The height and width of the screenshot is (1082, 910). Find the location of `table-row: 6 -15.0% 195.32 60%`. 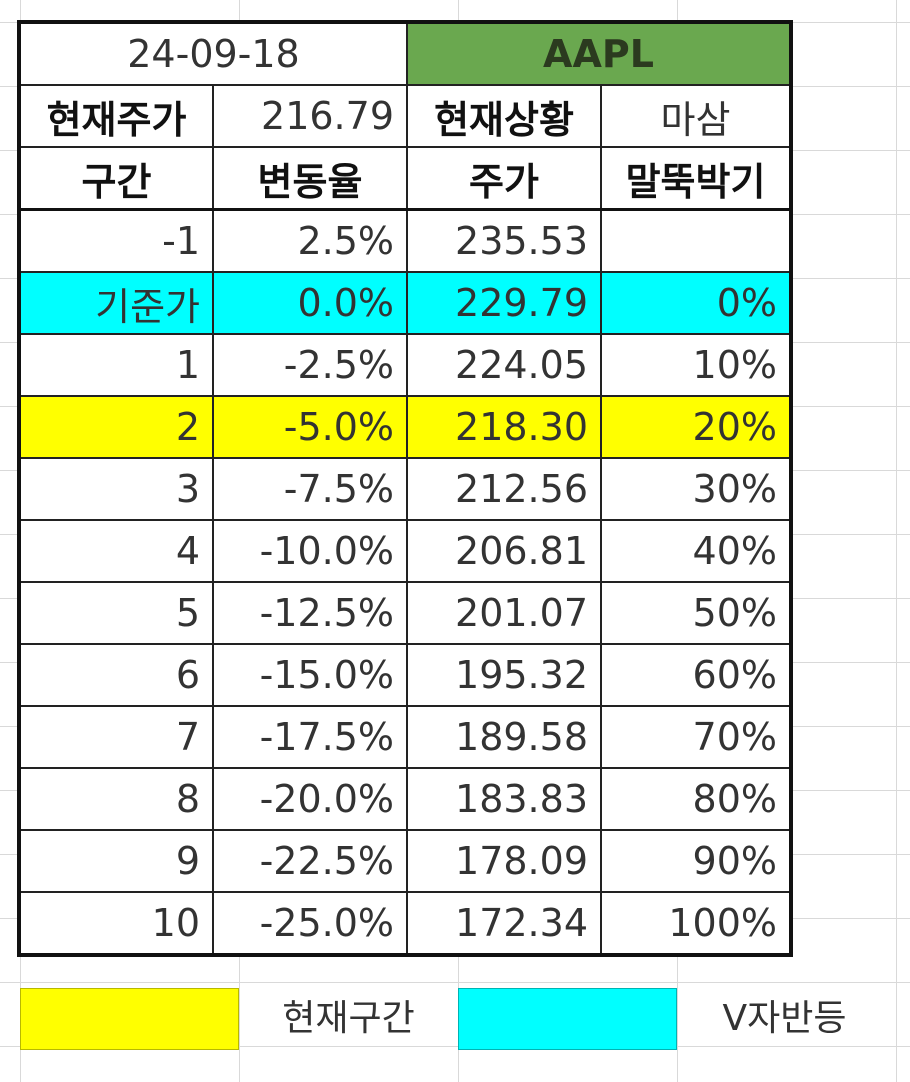

table-row: 6 -15.0% 195.32 60% is located at coordinates (405, 675).